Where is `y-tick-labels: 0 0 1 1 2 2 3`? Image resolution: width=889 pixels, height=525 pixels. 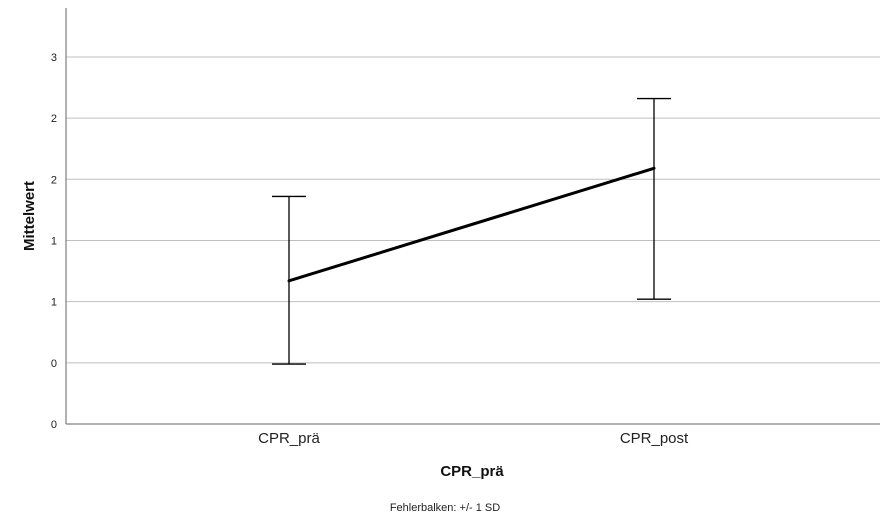 y-tick-labels: 0 0 1 1 2 2 3 is located at coordinates (54, 241).